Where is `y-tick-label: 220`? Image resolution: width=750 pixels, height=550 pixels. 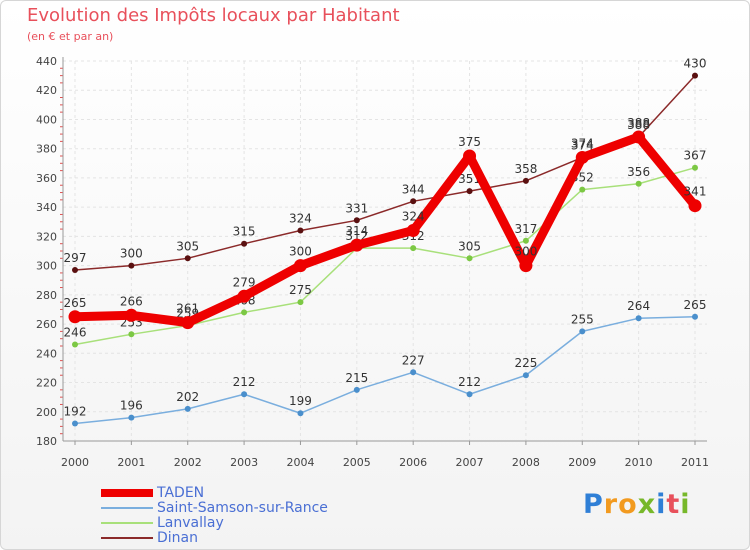 y-tick-label: 220 is located at coordinates (46, 383).